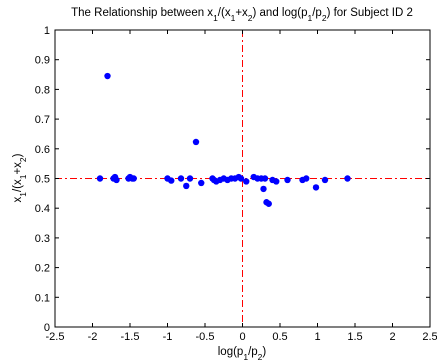  What do you see at coordinates (47, 31) in the screenshot?
I see `y-tick-label: 1` at bounding box center [47, 31].